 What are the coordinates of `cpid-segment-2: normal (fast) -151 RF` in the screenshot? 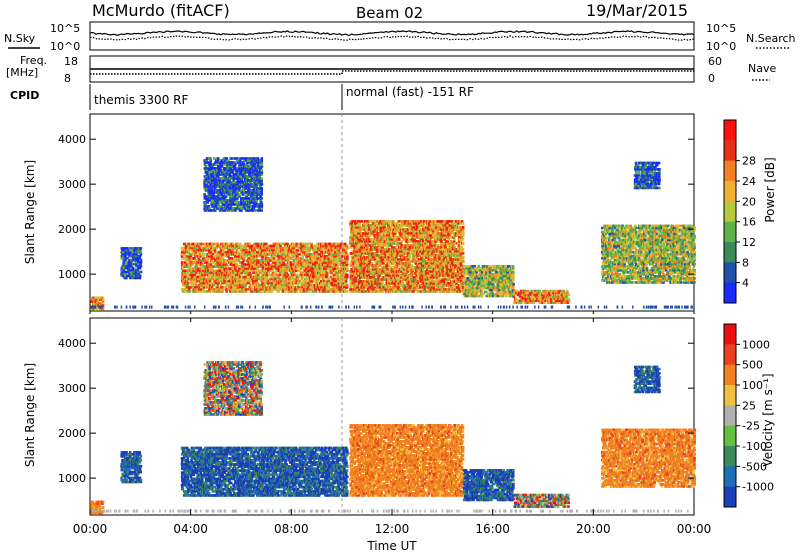 It's located at (410, 92).